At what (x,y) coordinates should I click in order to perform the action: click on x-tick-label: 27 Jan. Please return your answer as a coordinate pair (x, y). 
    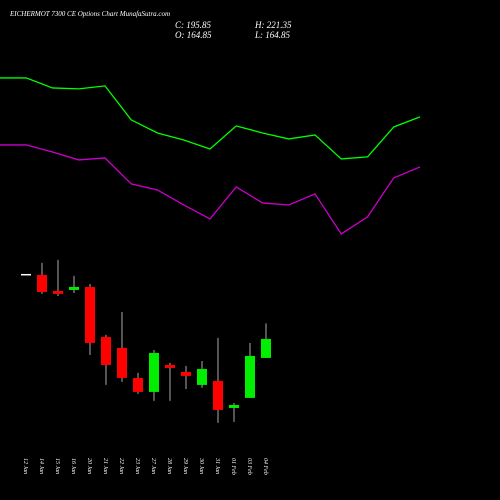
    Looking at the image, I should click on (153, 466).